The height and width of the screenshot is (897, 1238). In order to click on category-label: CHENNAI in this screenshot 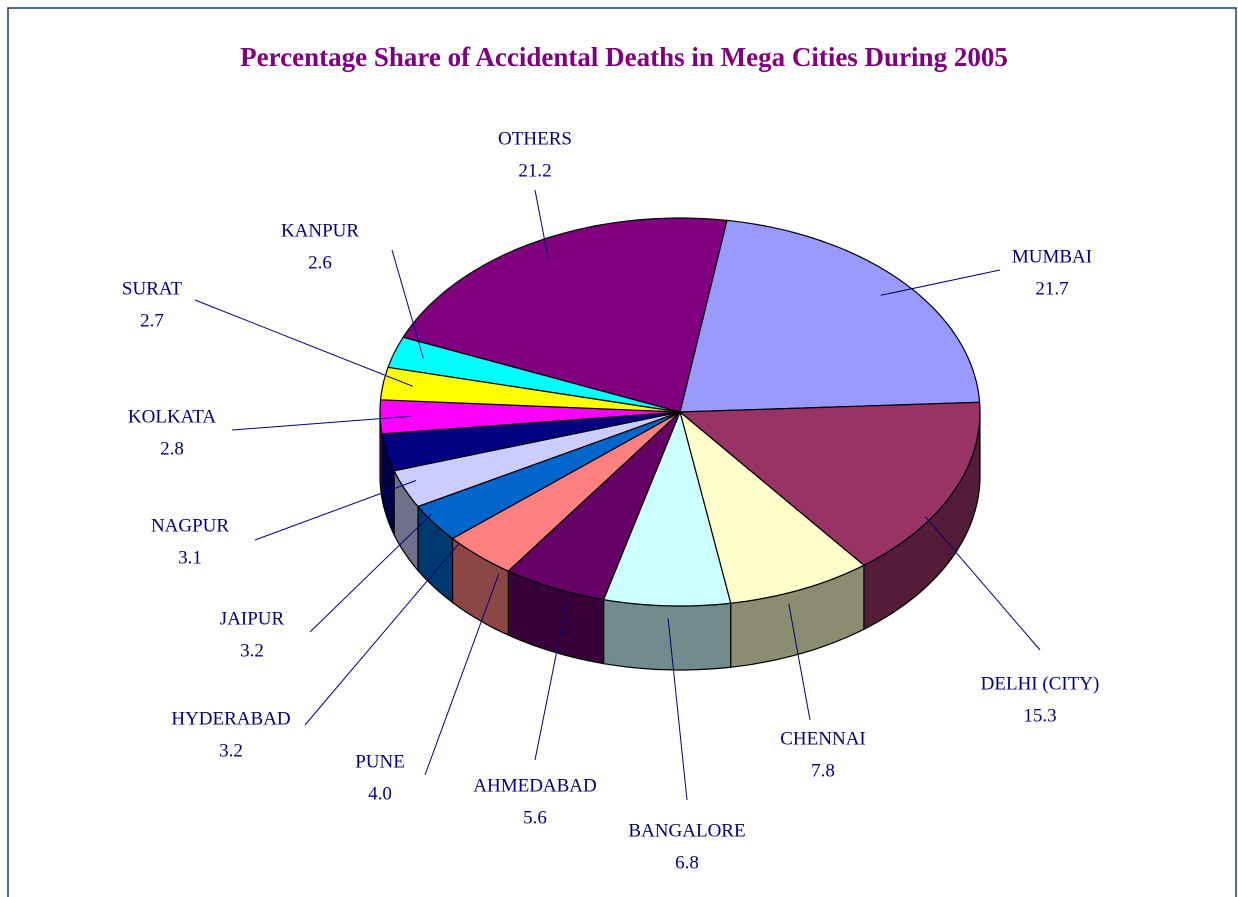, I will do `click(823, 738)`.